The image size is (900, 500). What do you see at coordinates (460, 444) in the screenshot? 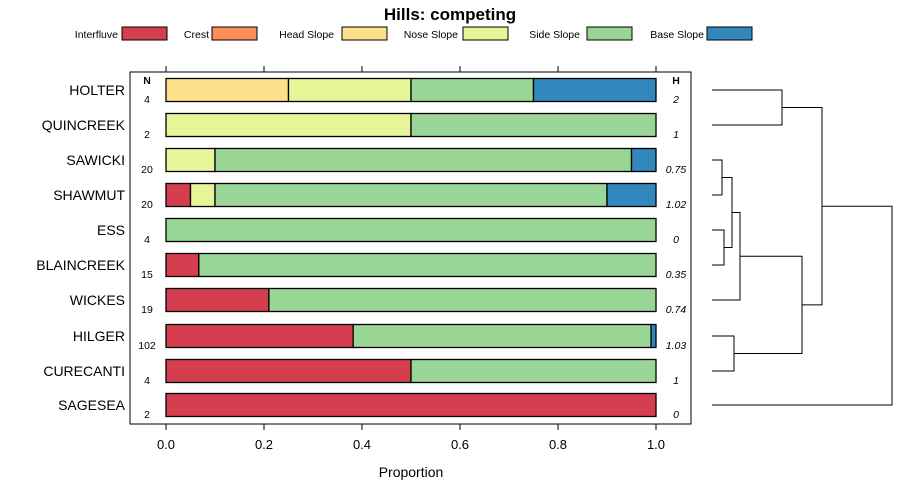
I see `x-tick-label: 0.6` at bounding box center [460, 444].